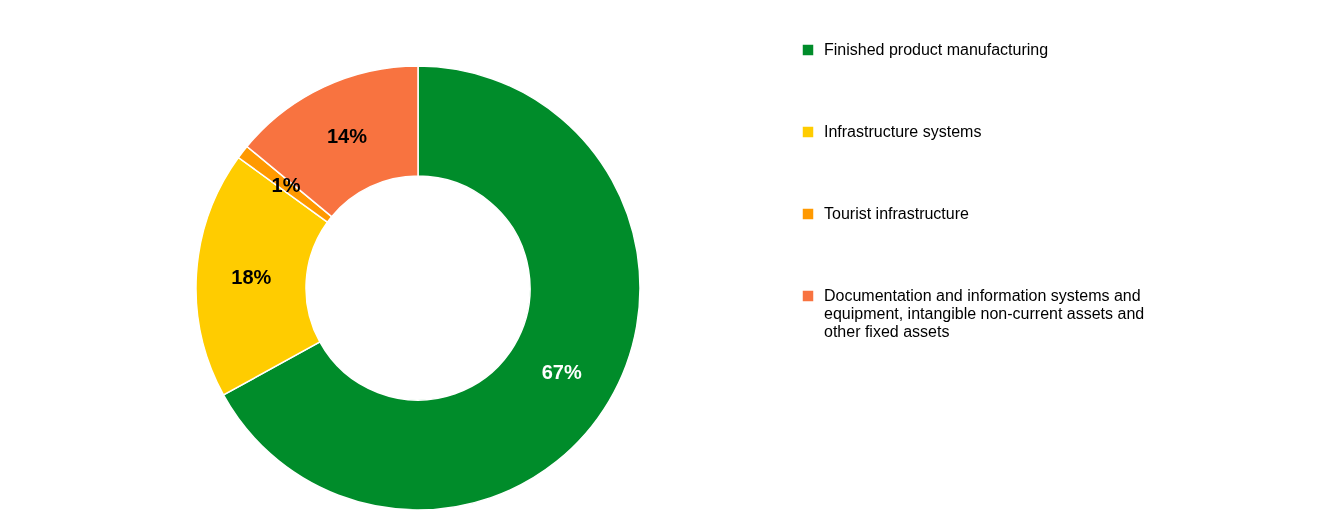  I want to click on legend-label: Tourist infrastructure, so click(897, 213).